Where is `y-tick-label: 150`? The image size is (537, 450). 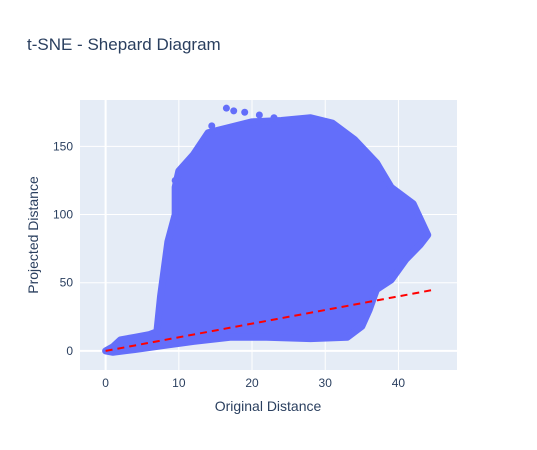
y-tick-label: 150 is located at coordinates (63, 146).